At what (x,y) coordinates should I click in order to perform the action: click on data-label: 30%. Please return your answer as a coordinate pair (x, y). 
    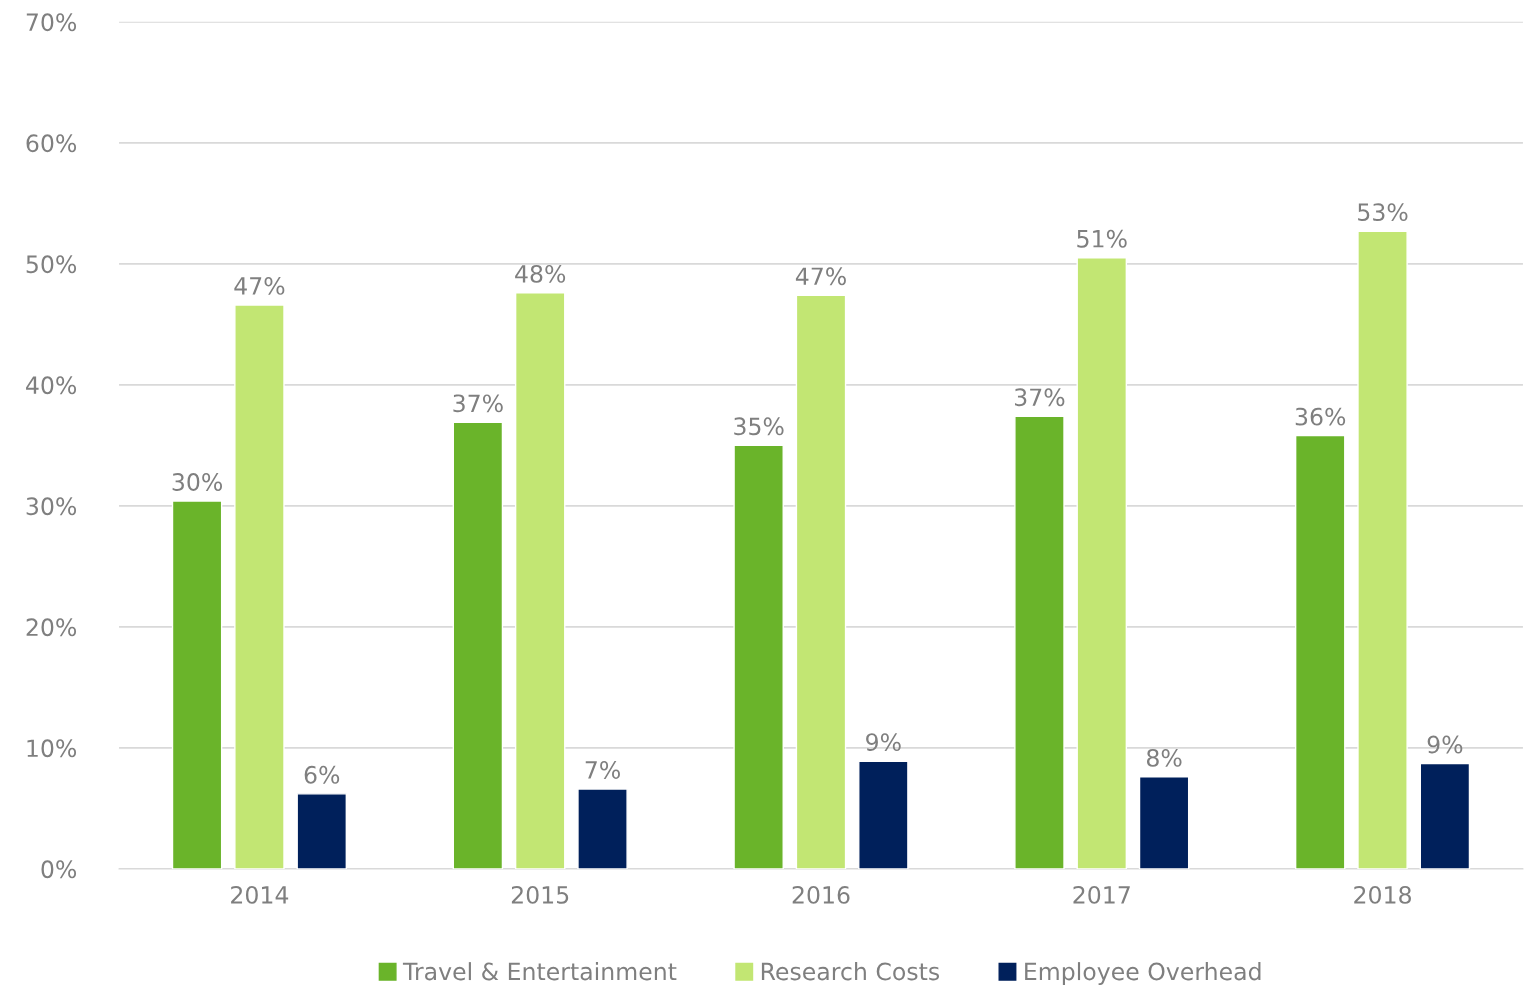
    Looking at the image, I should click on (197, 482).